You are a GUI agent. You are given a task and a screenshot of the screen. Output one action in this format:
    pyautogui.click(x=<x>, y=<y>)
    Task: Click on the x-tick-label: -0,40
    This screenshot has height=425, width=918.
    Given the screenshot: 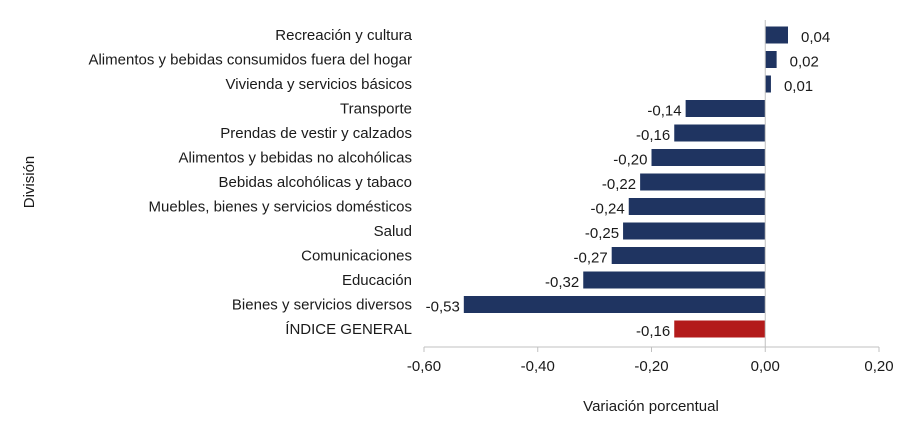 What is the action you would take?
    pyautogui.click(x=538, y=366)
    